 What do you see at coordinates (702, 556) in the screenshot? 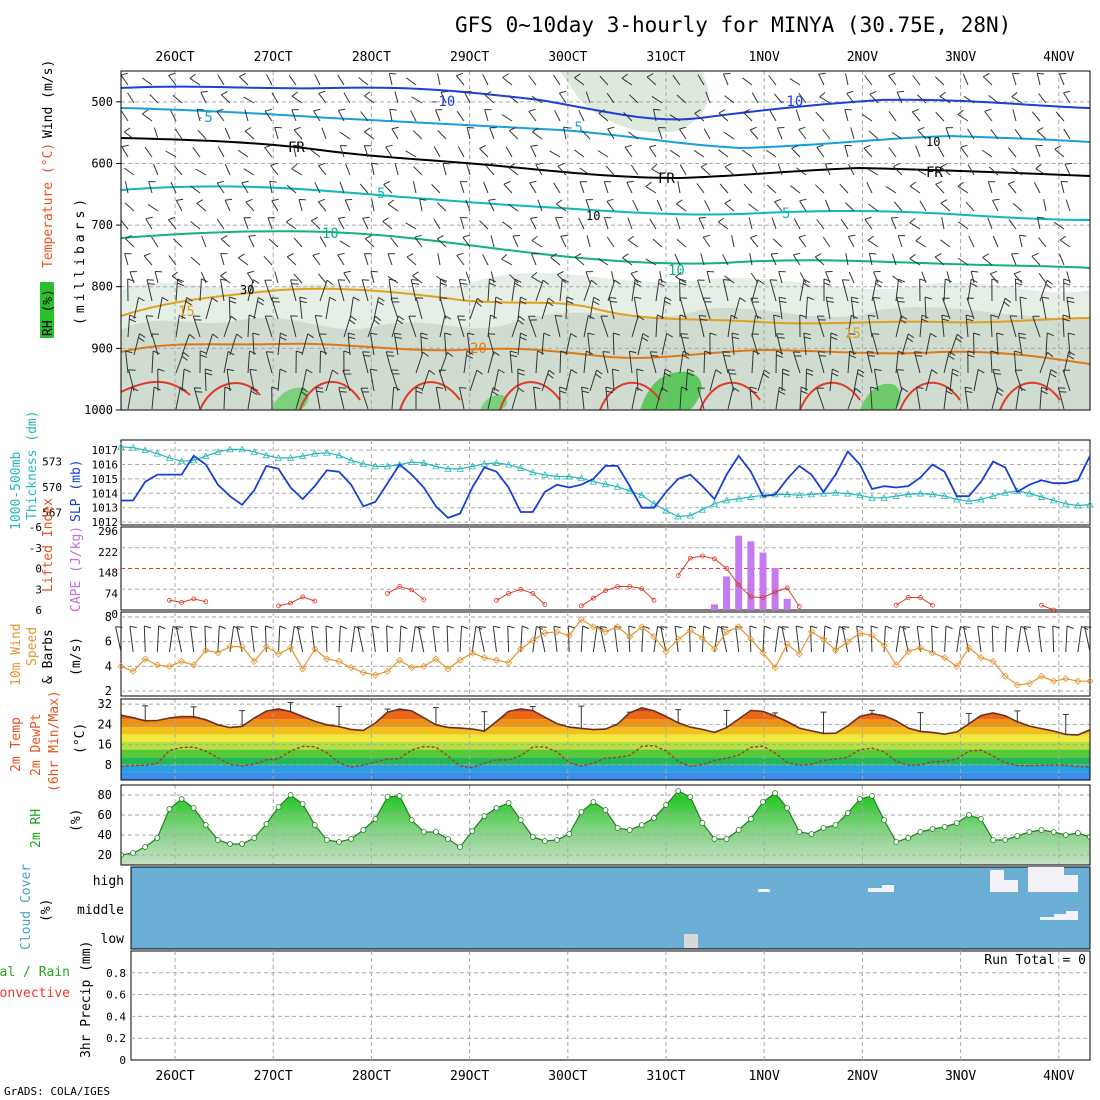
I see `lifted-index-point` at bounding box center [702, 556].